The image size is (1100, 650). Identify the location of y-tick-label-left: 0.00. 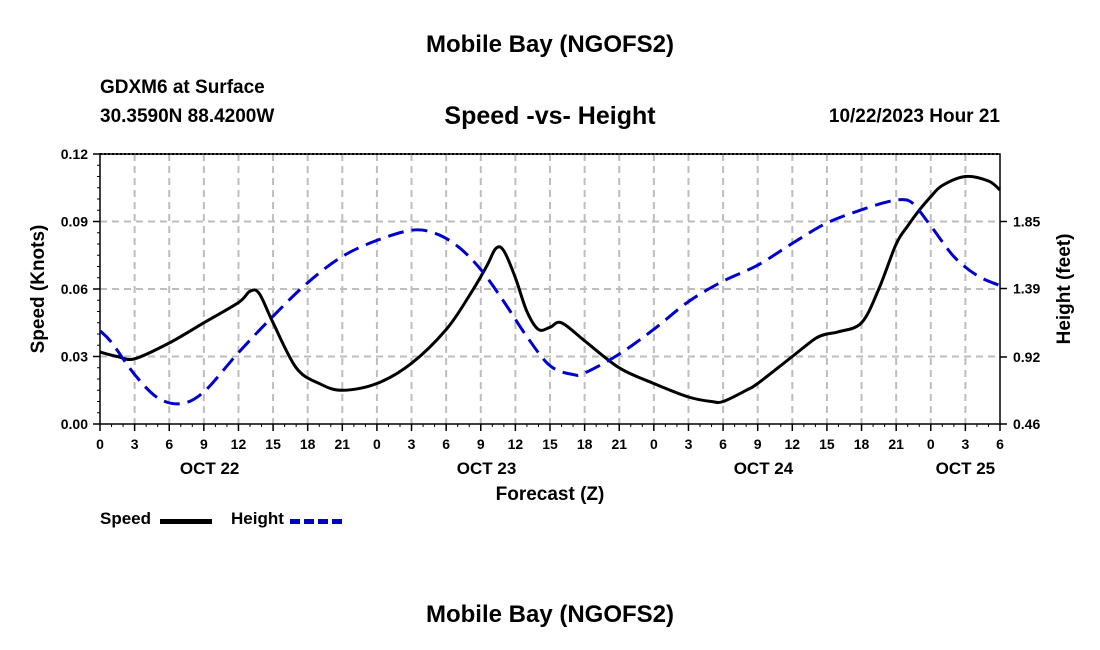
(74, 424).